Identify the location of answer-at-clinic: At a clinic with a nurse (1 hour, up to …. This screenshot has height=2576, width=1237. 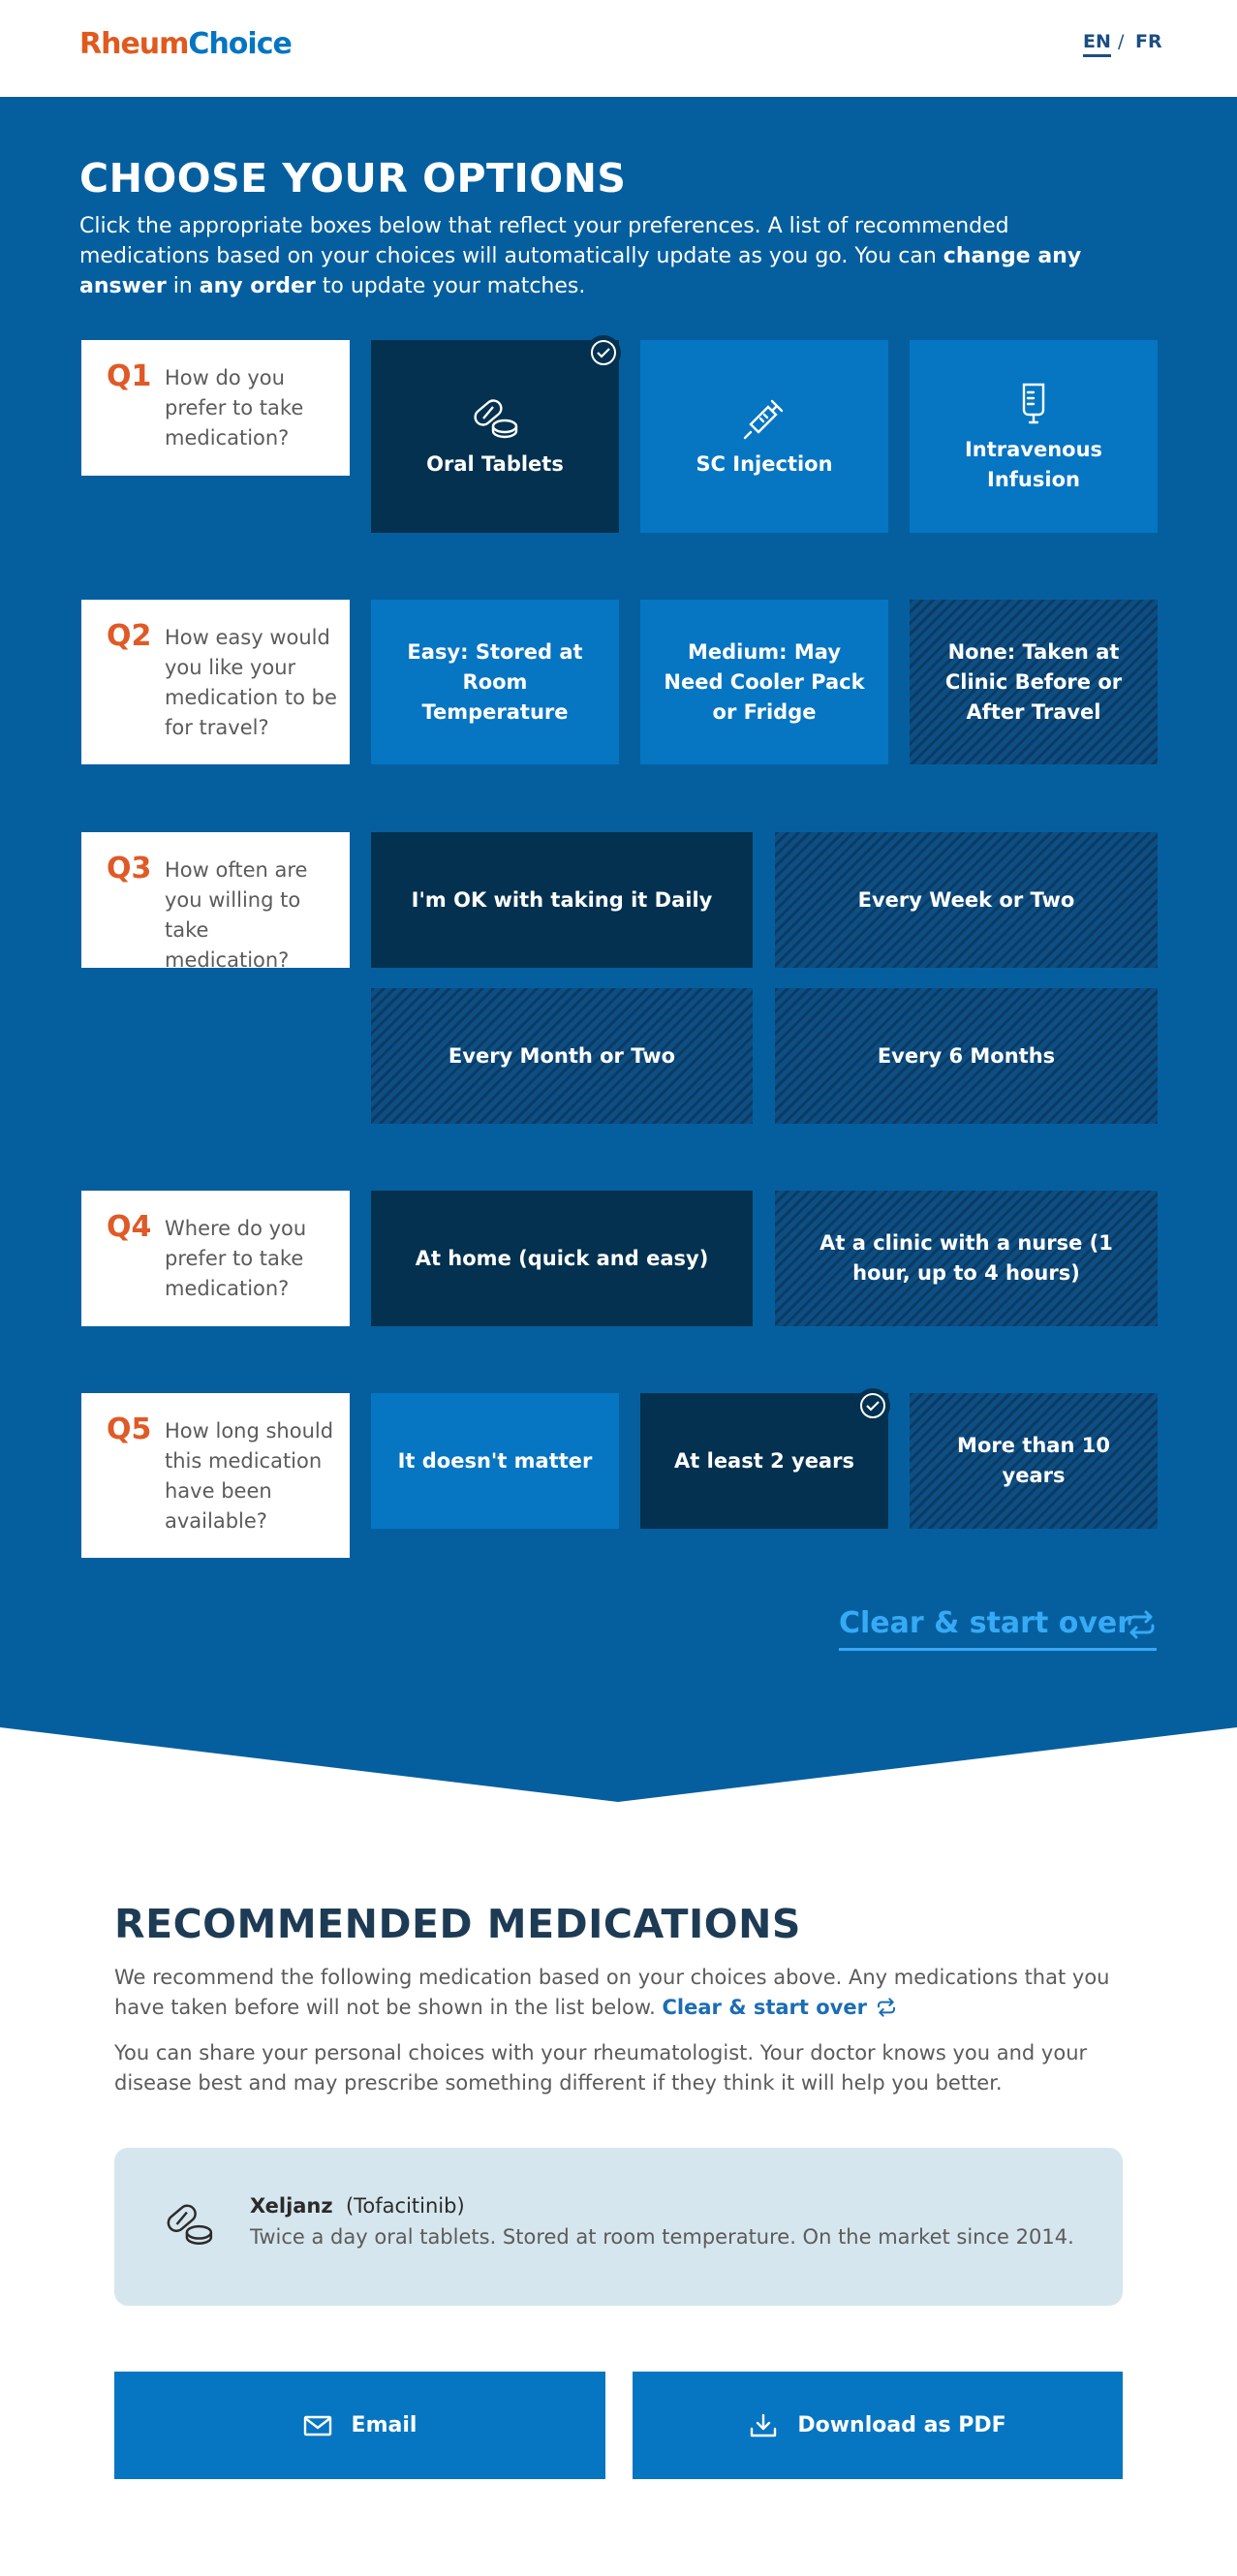
(966, 1258).